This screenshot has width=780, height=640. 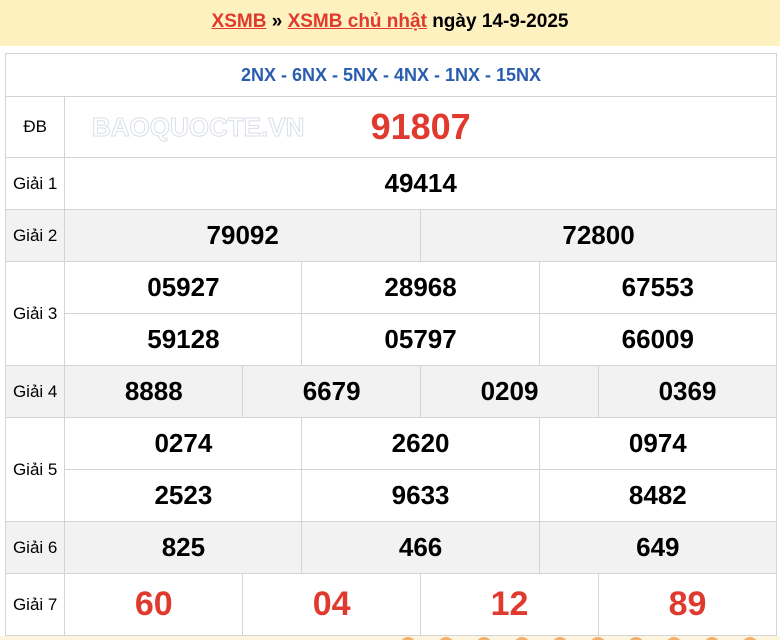 What do you see at coordinates (687, 391) in the screenshot?
I see `prize-number: 0369` at bounding box center [687, 391].